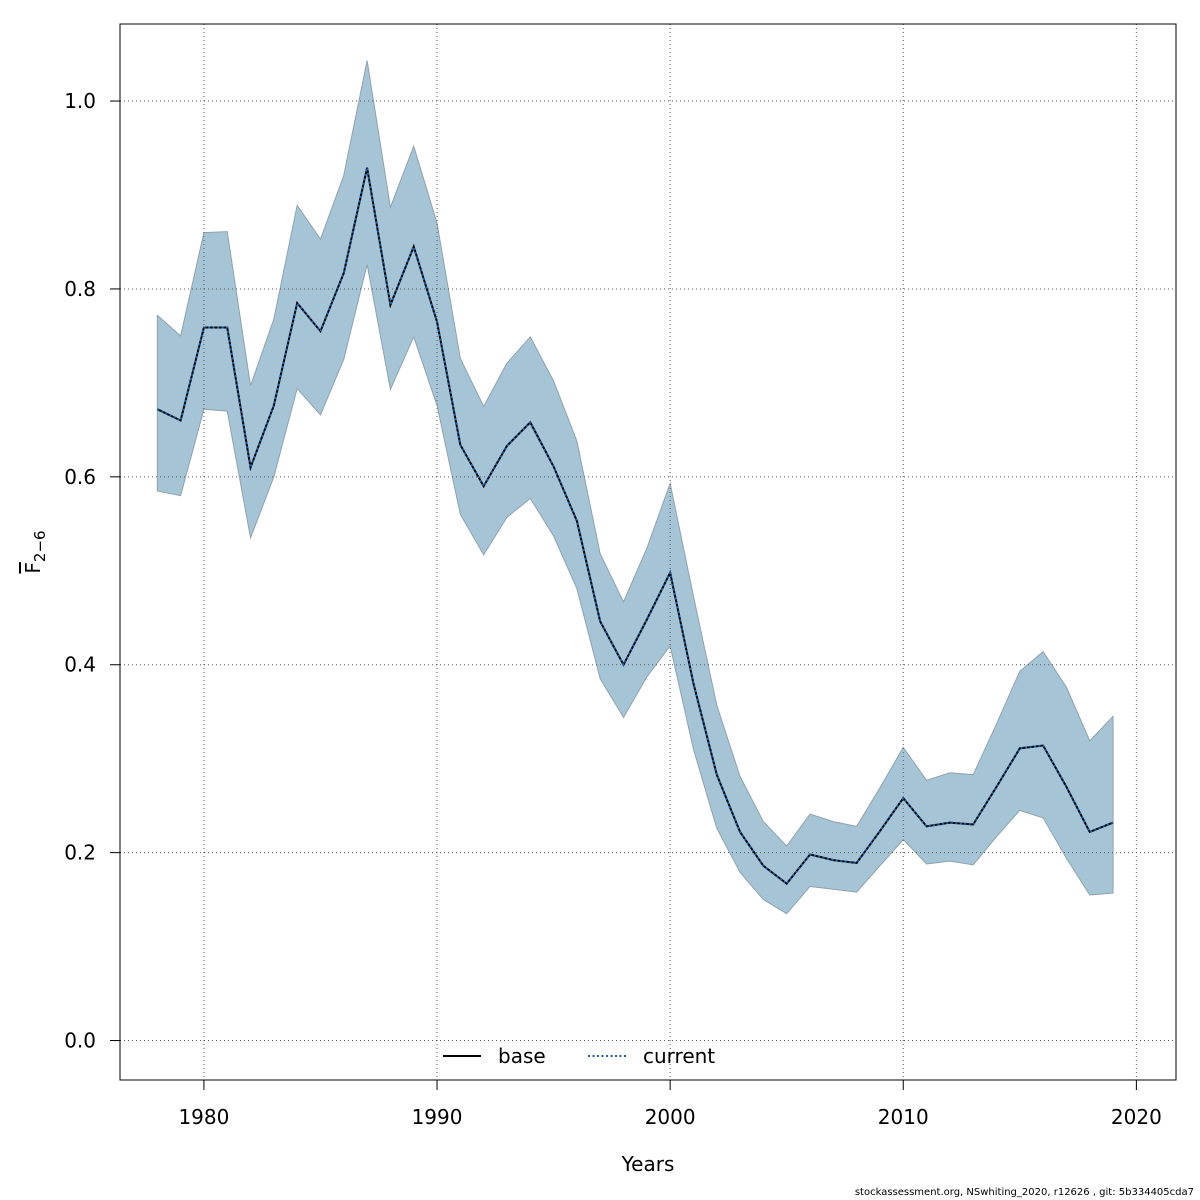 This screenshot has height=1200, width=1200. What do you see at coordinates (670, 1117) in the screenshot?
I see `x-tick-label: 2000` at bounding box center [670, 1117].